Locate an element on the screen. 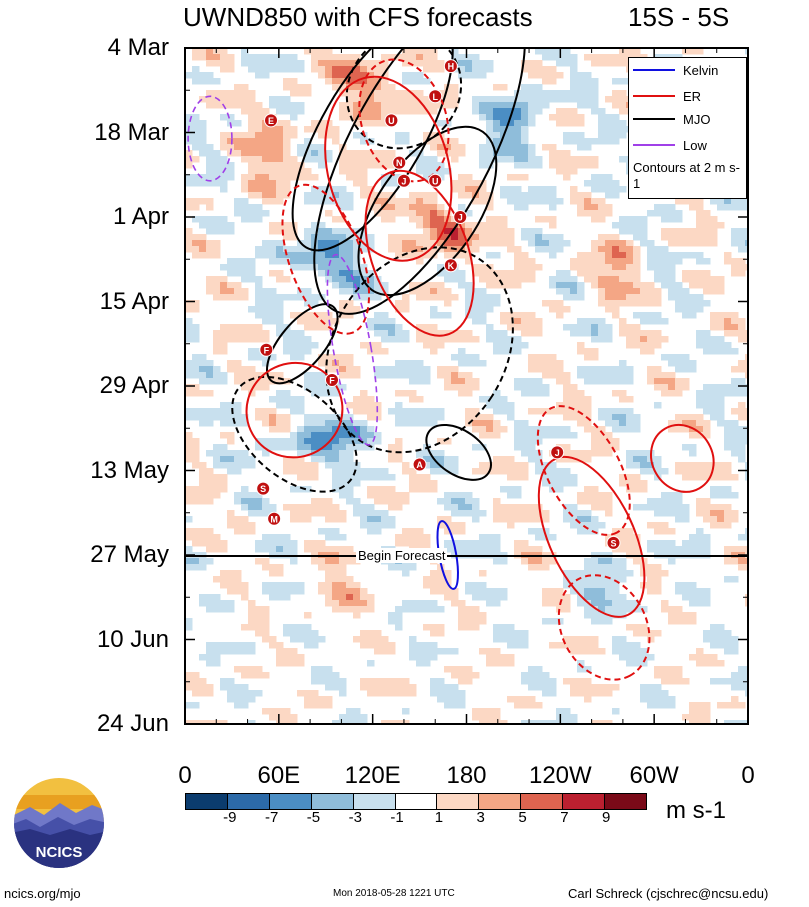 This screenshot has height=907, width=809. site-url: ncics.org/mjo is located at coordinates (42, 893).